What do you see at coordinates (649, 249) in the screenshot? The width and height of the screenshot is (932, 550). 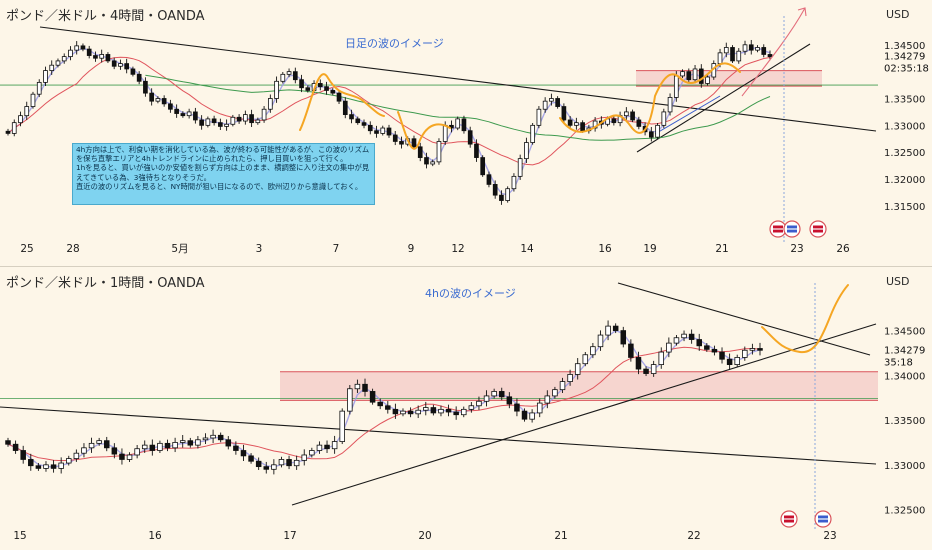 I see `x-tick-label: 19` at bounding box center [649, 249].